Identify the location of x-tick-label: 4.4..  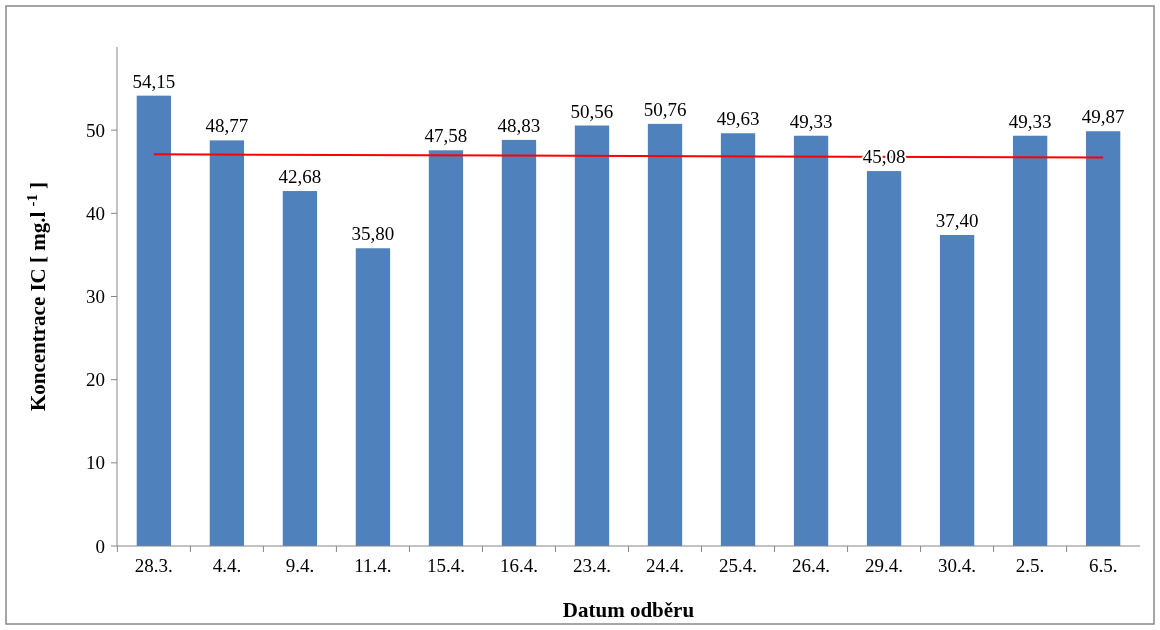
(227, 565).